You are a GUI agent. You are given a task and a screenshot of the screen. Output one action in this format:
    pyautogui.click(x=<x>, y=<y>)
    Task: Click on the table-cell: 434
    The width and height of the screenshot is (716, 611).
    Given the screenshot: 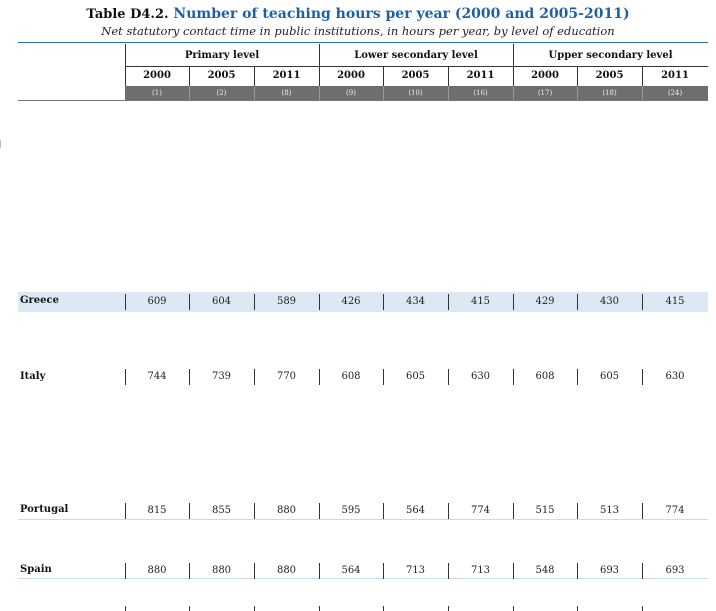 What is the action you would take?
    pyautogui.click(x=415, y=301)
    